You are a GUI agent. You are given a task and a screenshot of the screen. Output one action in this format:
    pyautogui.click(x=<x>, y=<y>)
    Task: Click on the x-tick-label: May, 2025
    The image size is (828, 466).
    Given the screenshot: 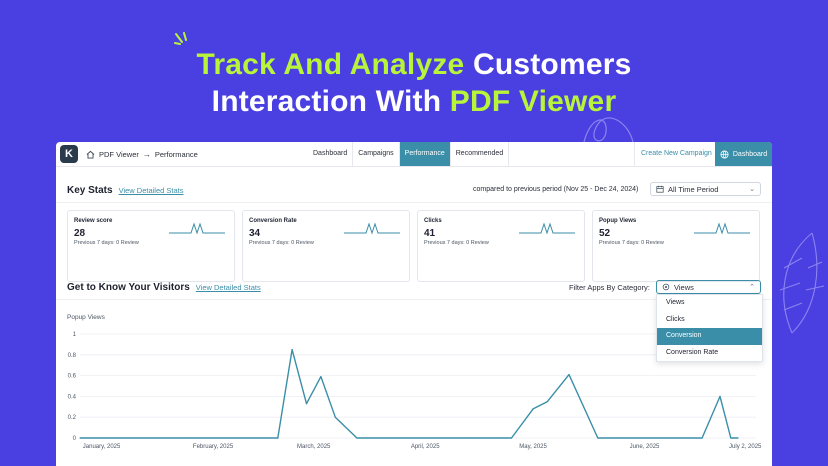 What is the action you would take?
    pyautogui.click(x=533, y=447)
    